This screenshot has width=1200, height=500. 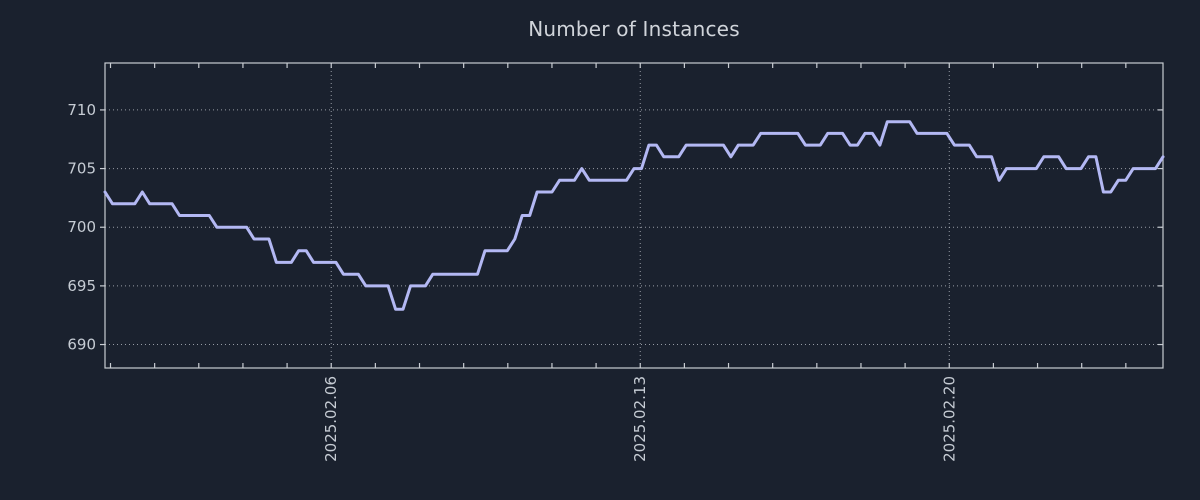 What do you see at coordinates (81, 227) in the screenshot?
I see `y-tick-label: 700` at bounding box center [81, 227].